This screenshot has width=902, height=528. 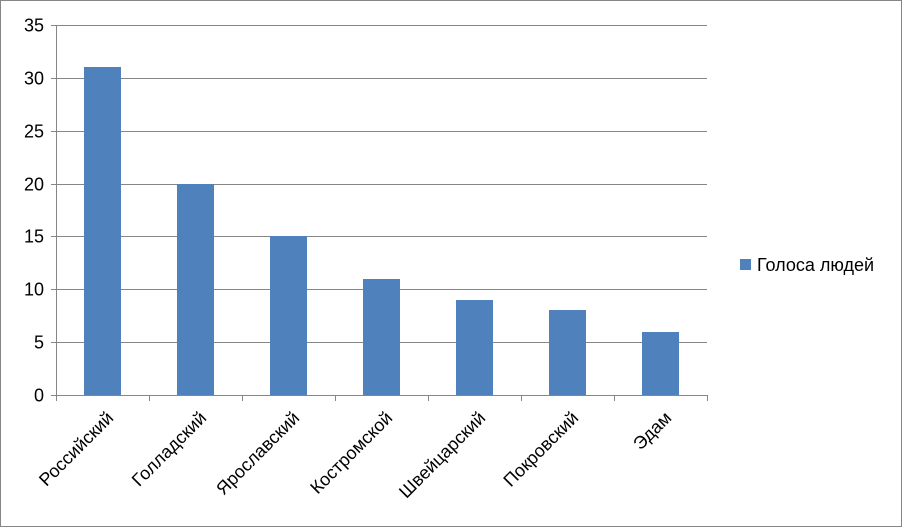 What do you see at coordinates (34, 79) in the screenshot?
I see `y-tick-label: 30` at bounding box center [34, 79].